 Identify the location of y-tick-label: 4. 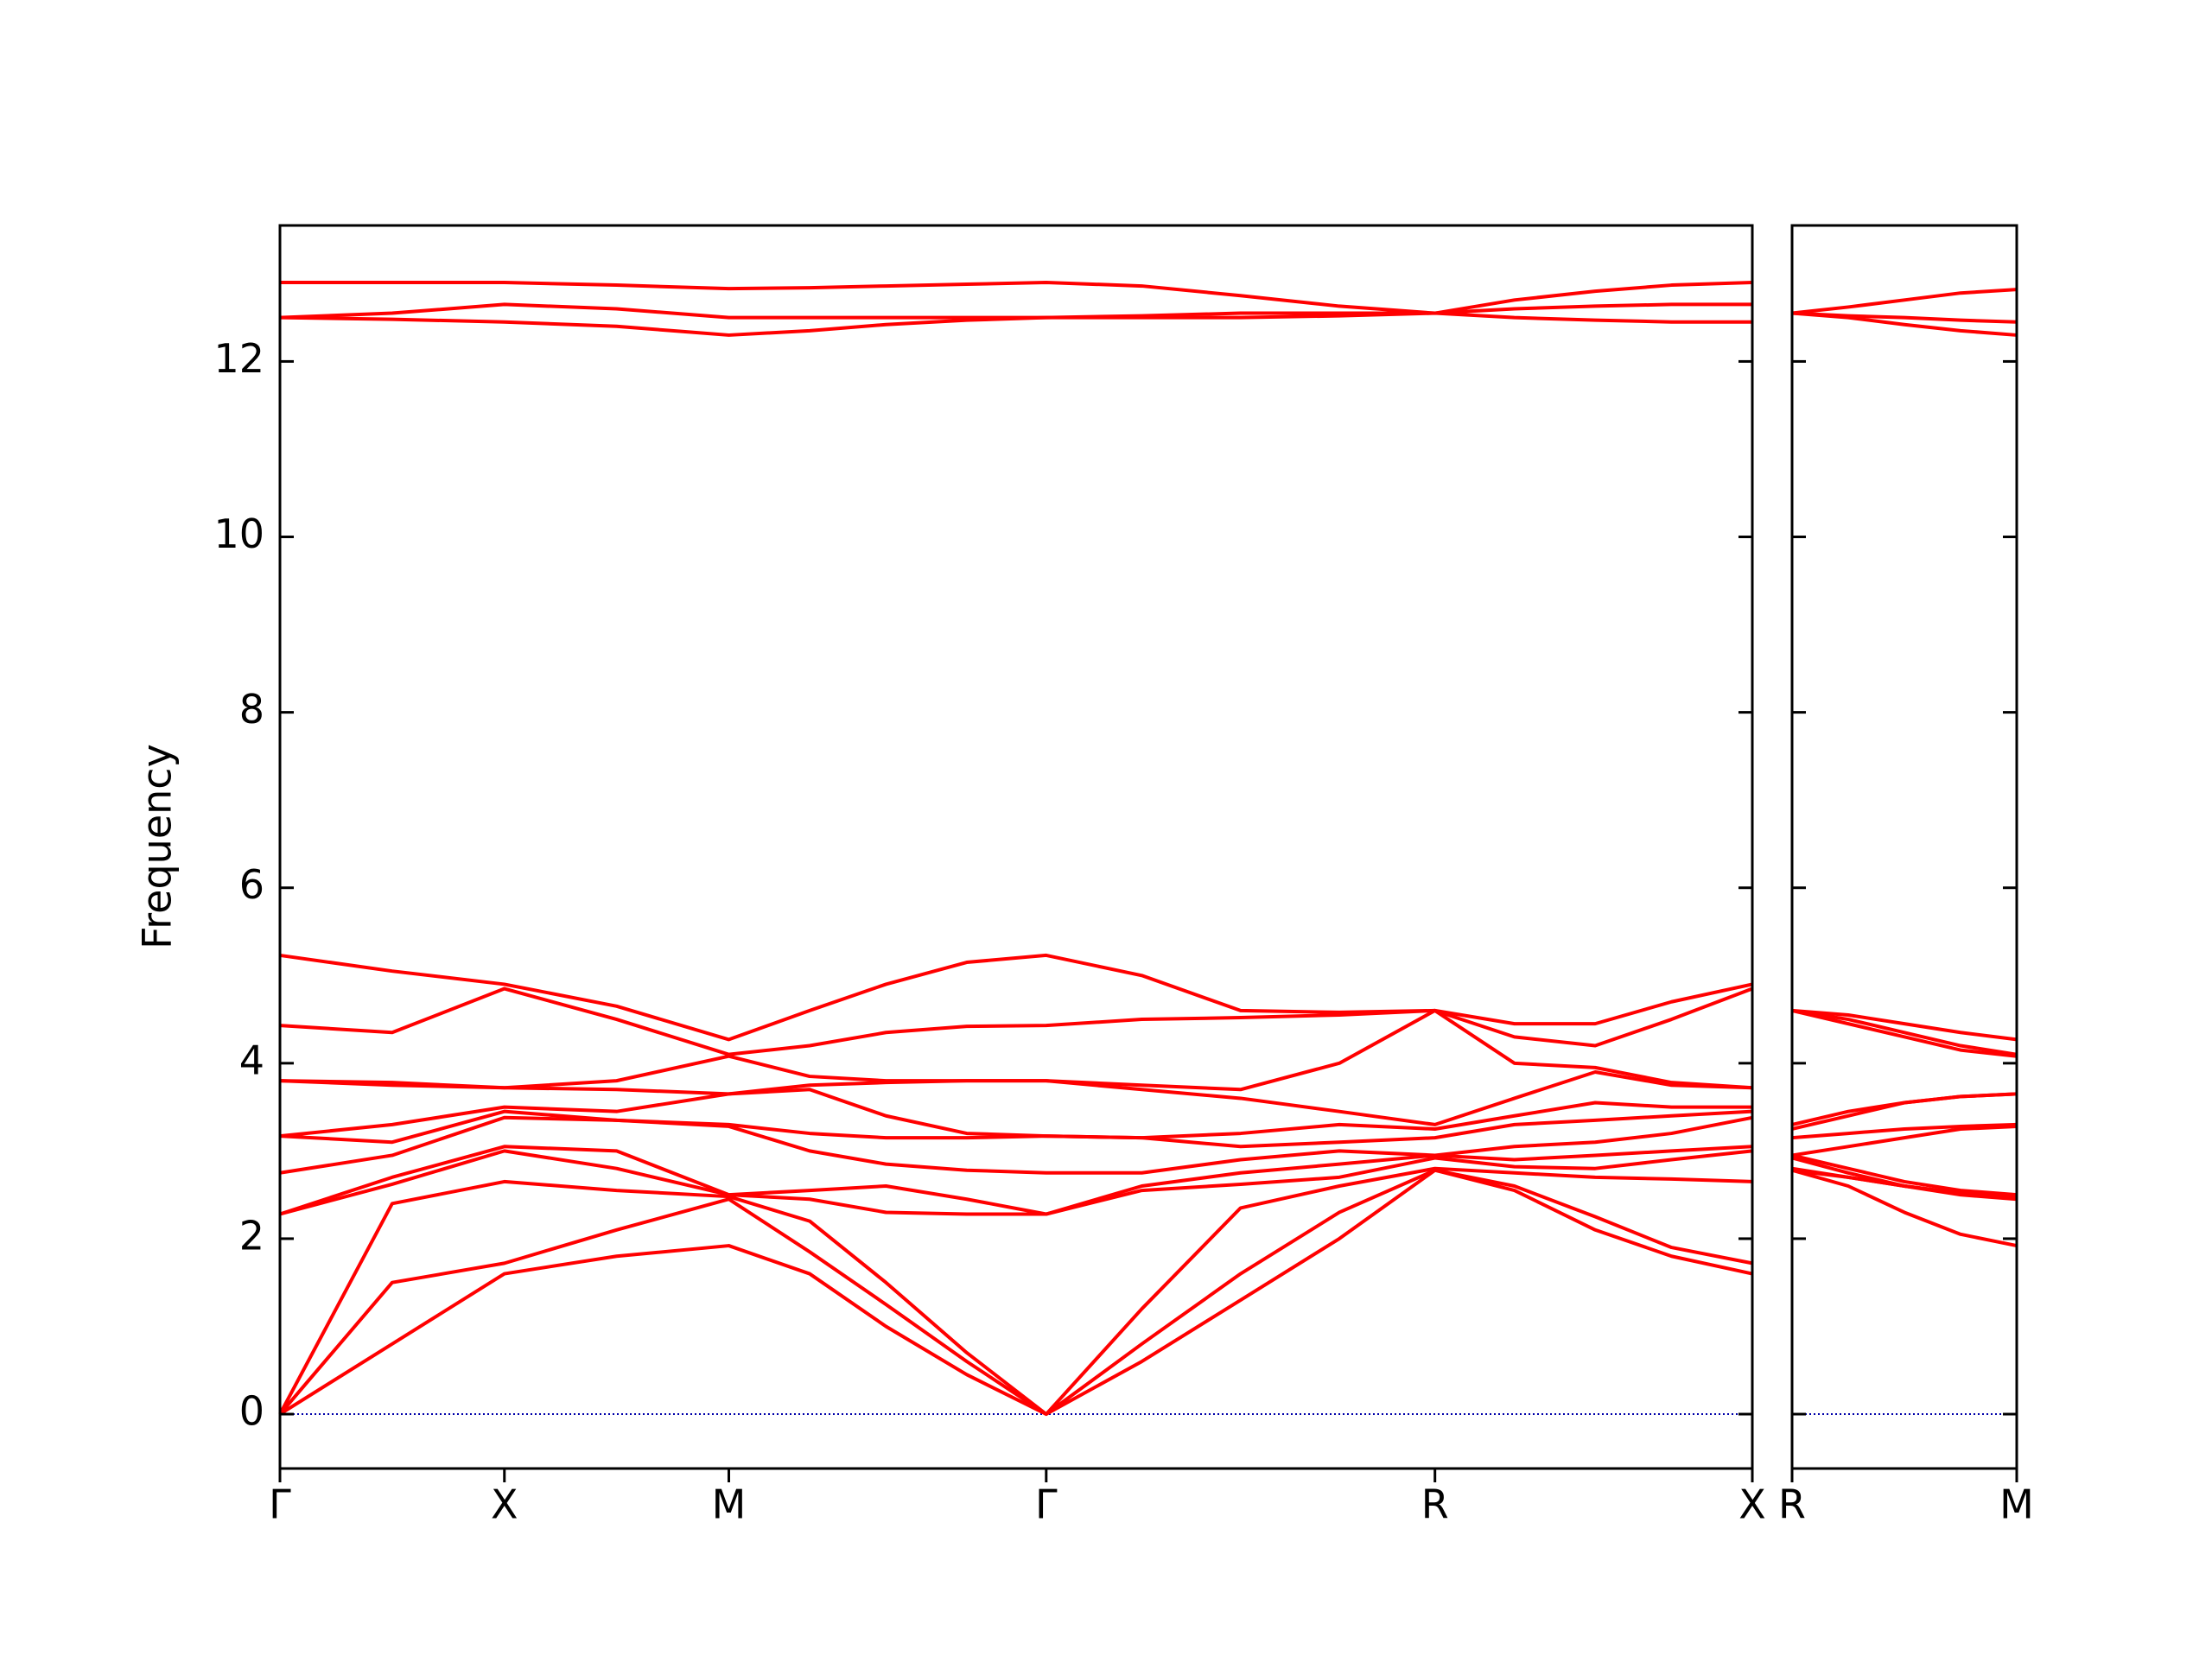
(251, 1060).